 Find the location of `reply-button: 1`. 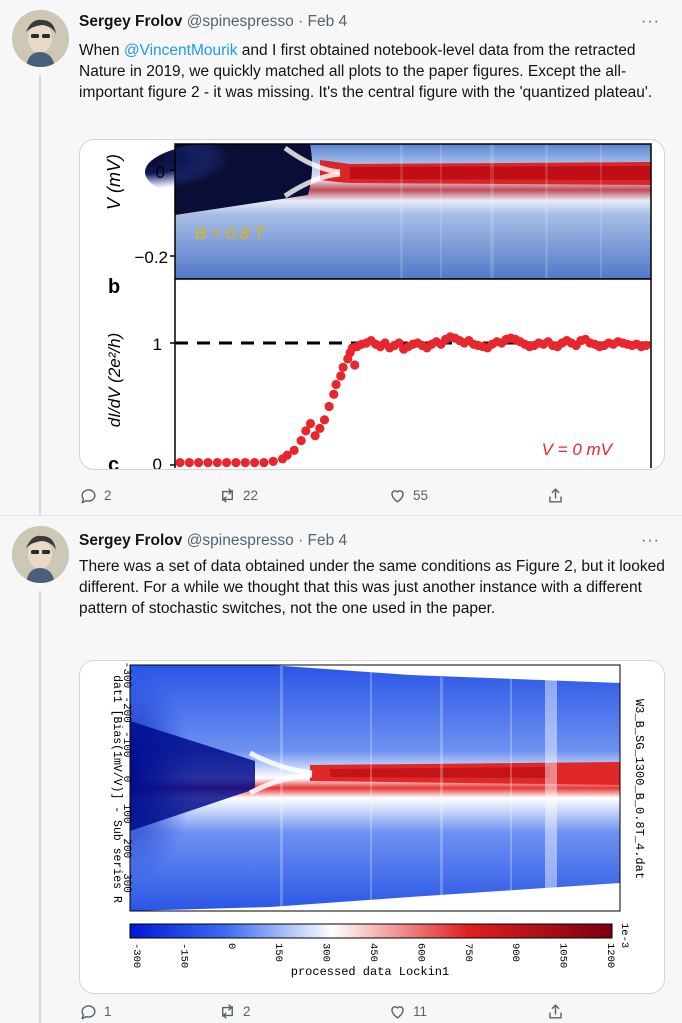

reply-button: 1 is located at coordinates (95, 1011).